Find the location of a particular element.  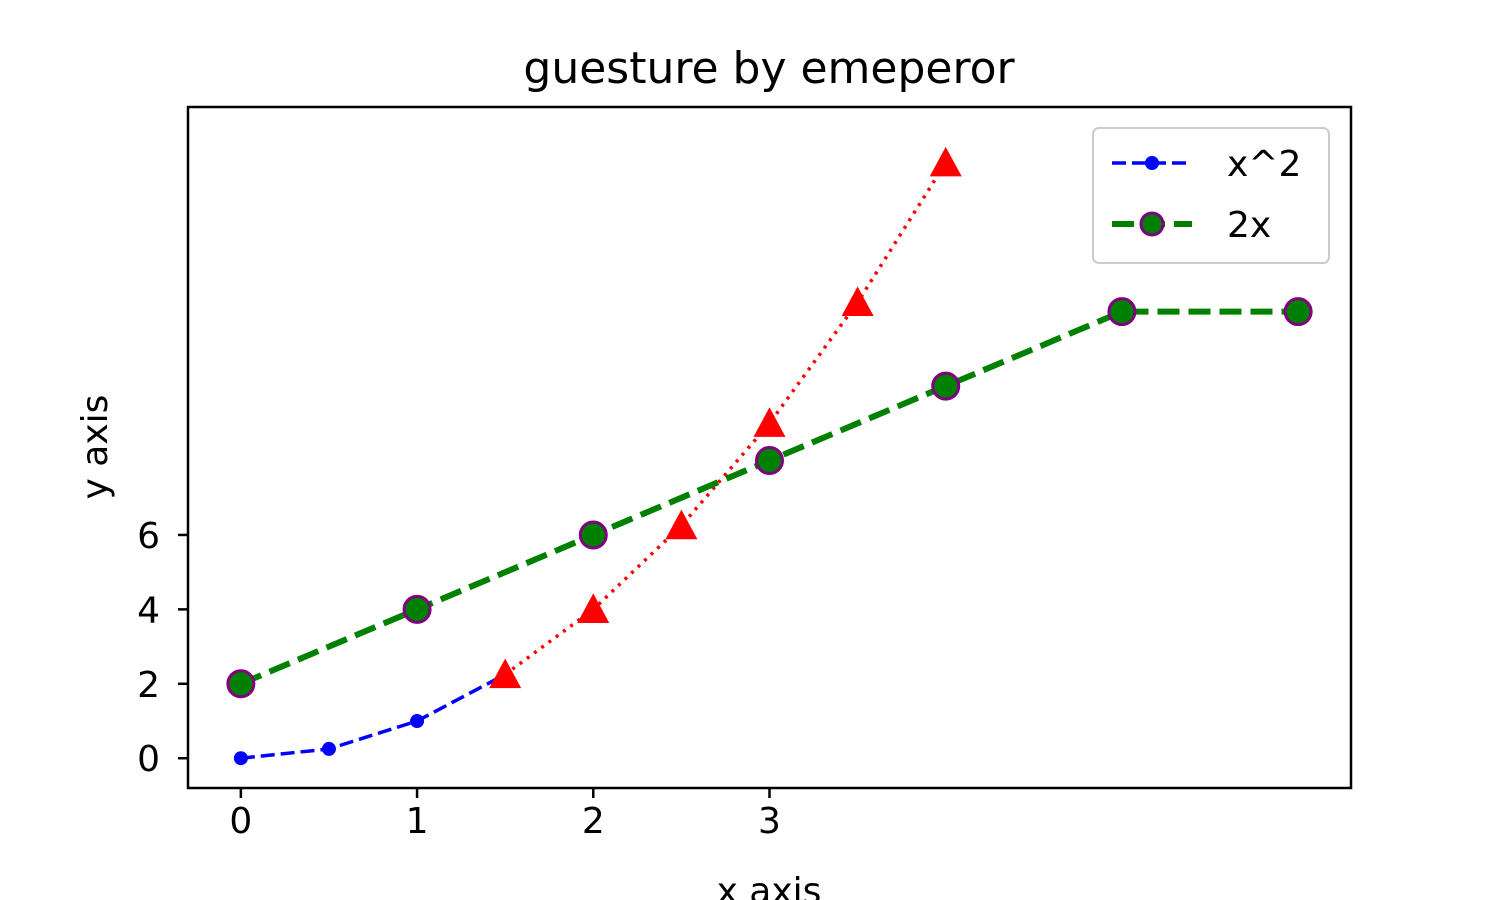

x-axis-label: x axis is located at coordinates (769, 885).